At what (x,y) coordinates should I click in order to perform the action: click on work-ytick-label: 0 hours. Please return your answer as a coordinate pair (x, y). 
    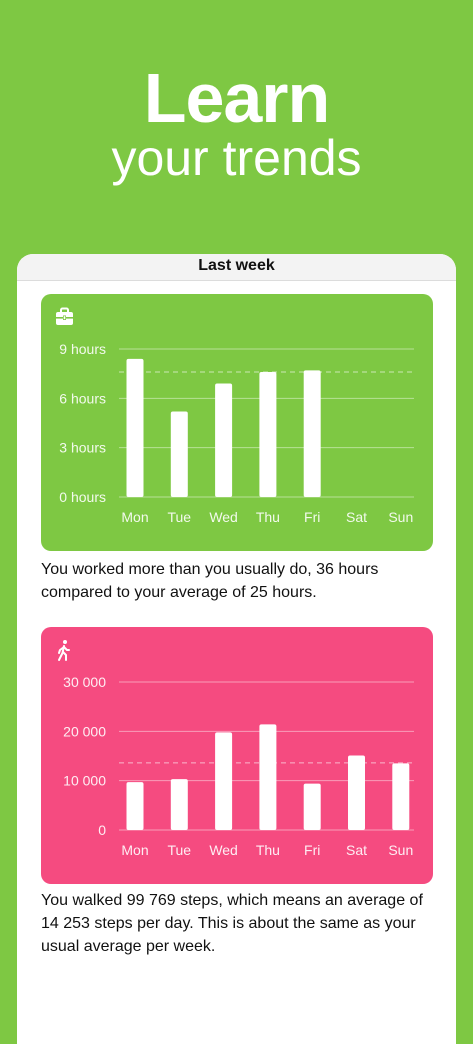
    Looking at the image, I should click on (82, 497).